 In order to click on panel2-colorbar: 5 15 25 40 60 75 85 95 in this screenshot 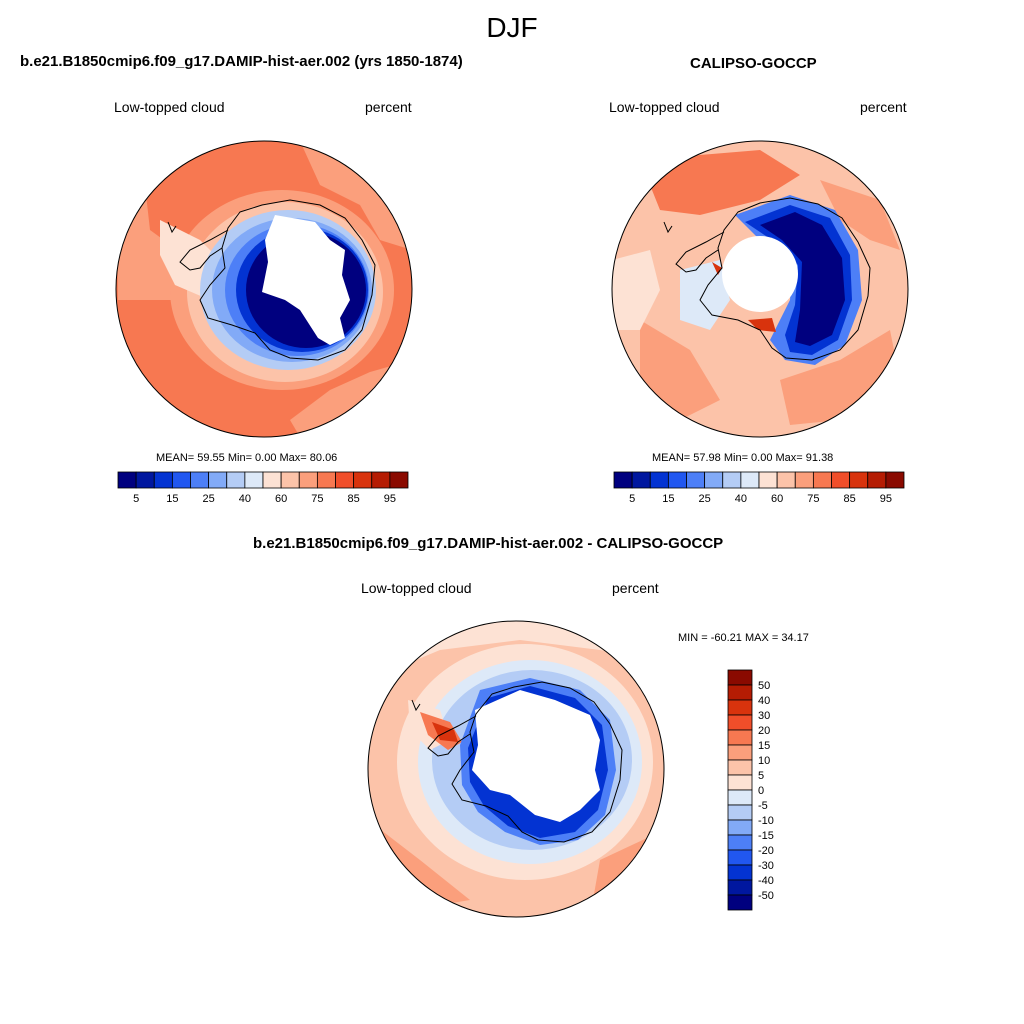, I will do `click(759, 488)`.